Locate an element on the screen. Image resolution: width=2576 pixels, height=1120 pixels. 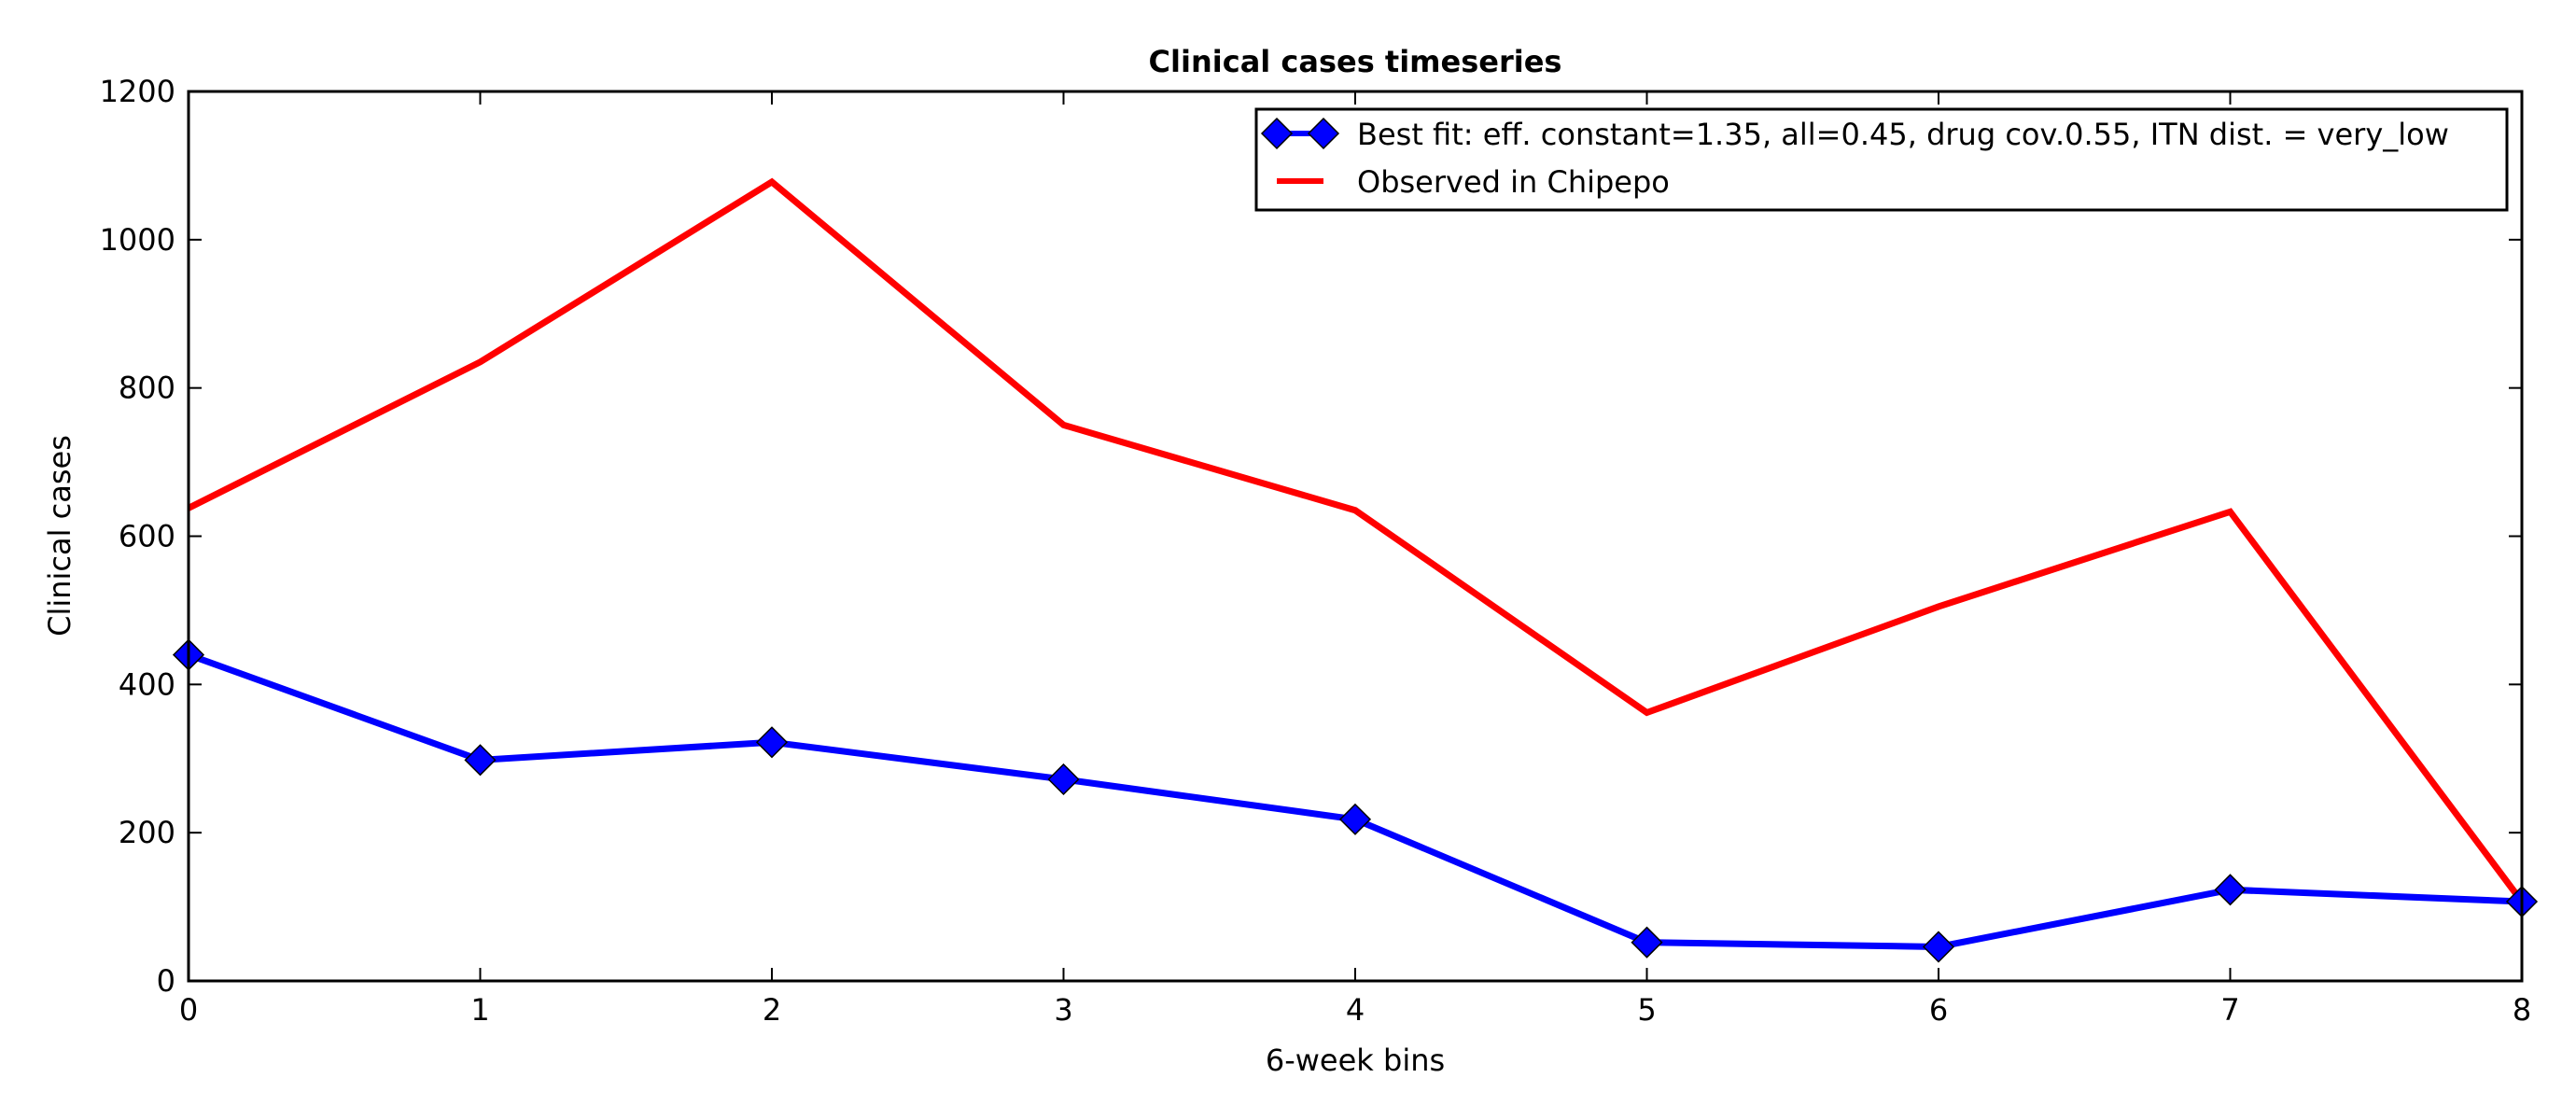
legend-marker-best-fit-left is located at coordinates (1277, 133).